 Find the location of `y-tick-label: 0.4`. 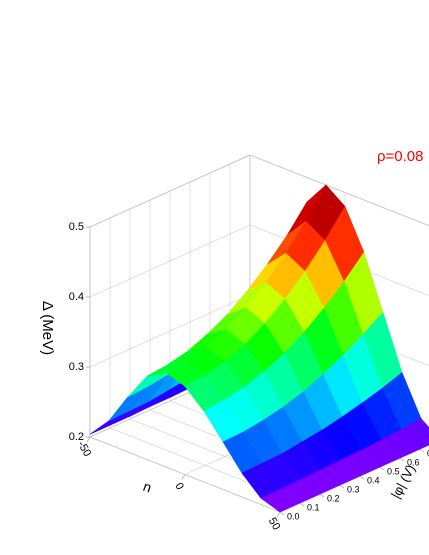

y-tick-label: 0.4 is located at coordinates (373, 480).